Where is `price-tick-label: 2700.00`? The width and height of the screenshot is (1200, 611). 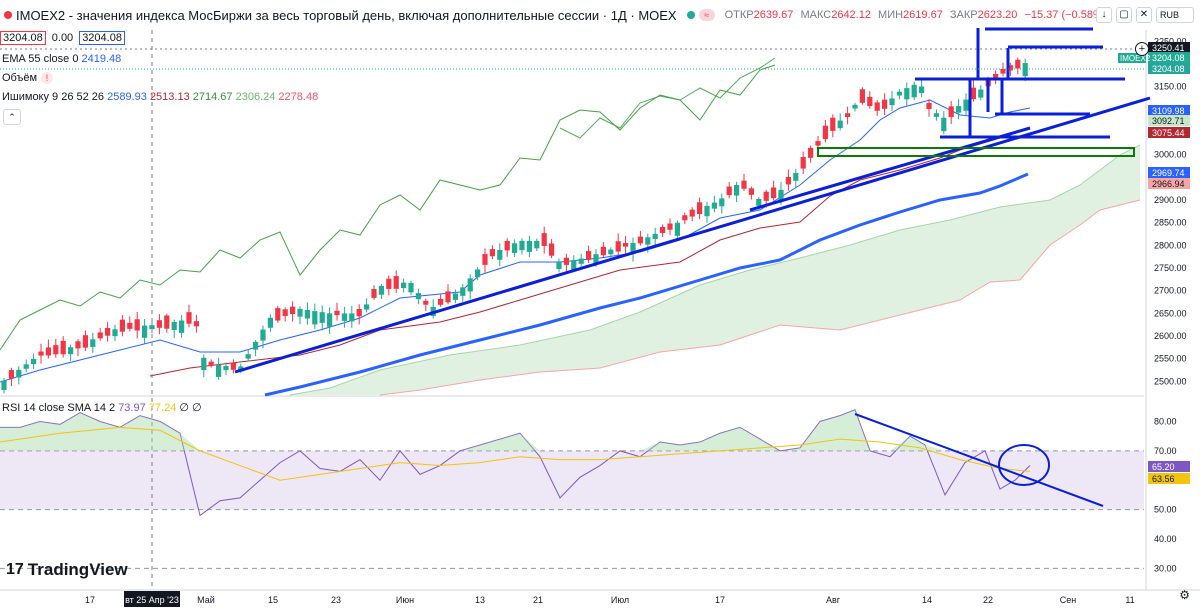 price-tick-label: 2700.00 is located at coordinates (1170, 291).